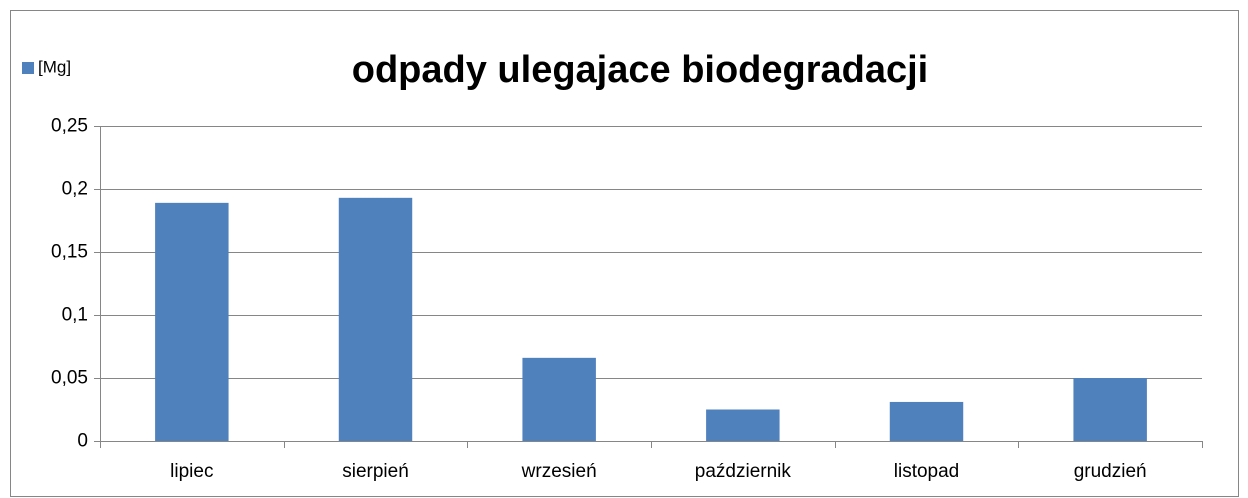 This screenshot has height=498, width=1248. I want to click on x-tick-label: grudzień, so click(1110, 471).